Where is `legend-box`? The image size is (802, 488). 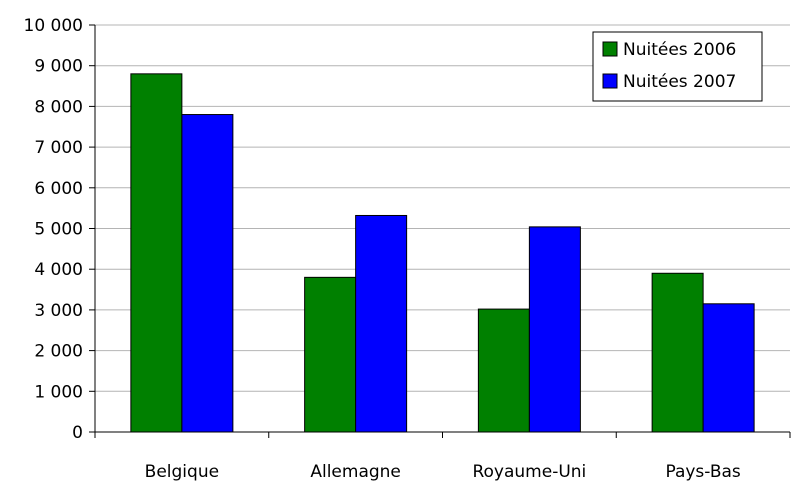
legend-box is located at coordinates (677, 66).